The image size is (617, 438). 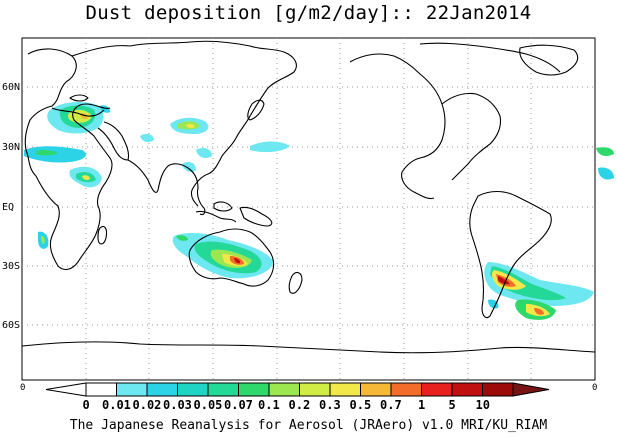 I want to click on colorbar-tick-label: 0.5, so click(x=360, y=405).